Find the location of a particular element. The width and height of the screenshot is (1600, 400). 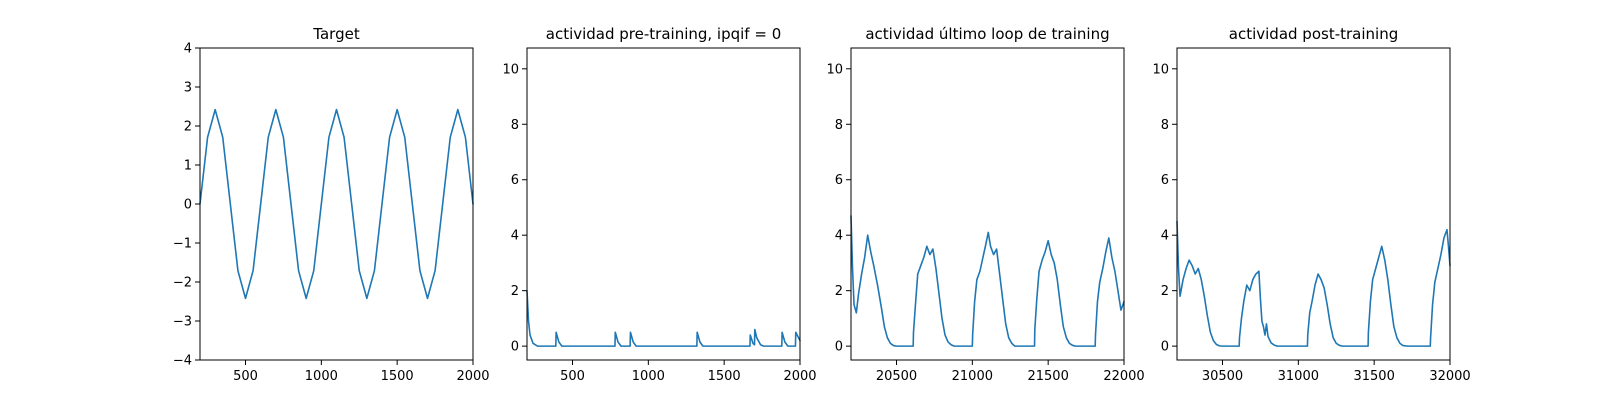

panel-title: actividad pre-training, ipqif = 0 is located at coordinates (664, 34).